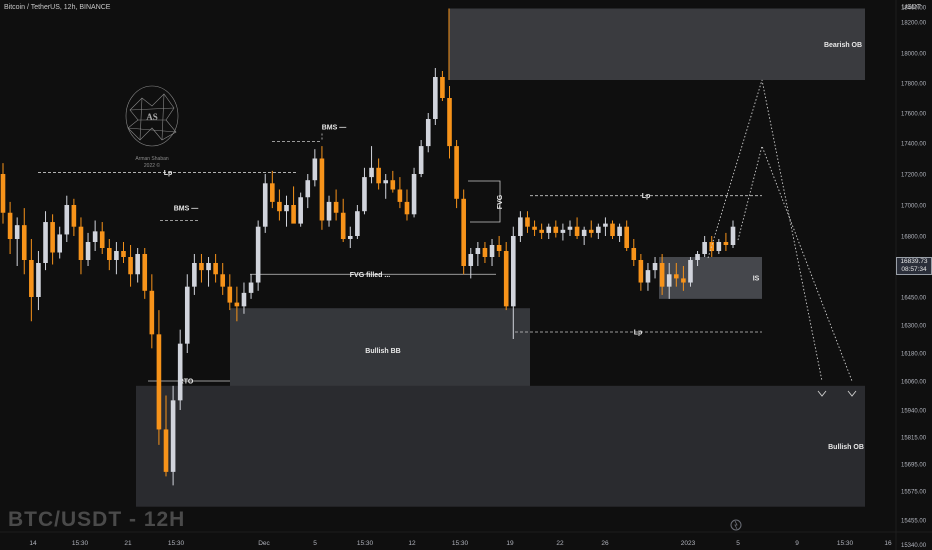 This screenshot has width=932, height=550. What do you see at coordinates (657, 44) in the screenshot?
I see `zone-bearish-ob` at bounding box center [657, 44].